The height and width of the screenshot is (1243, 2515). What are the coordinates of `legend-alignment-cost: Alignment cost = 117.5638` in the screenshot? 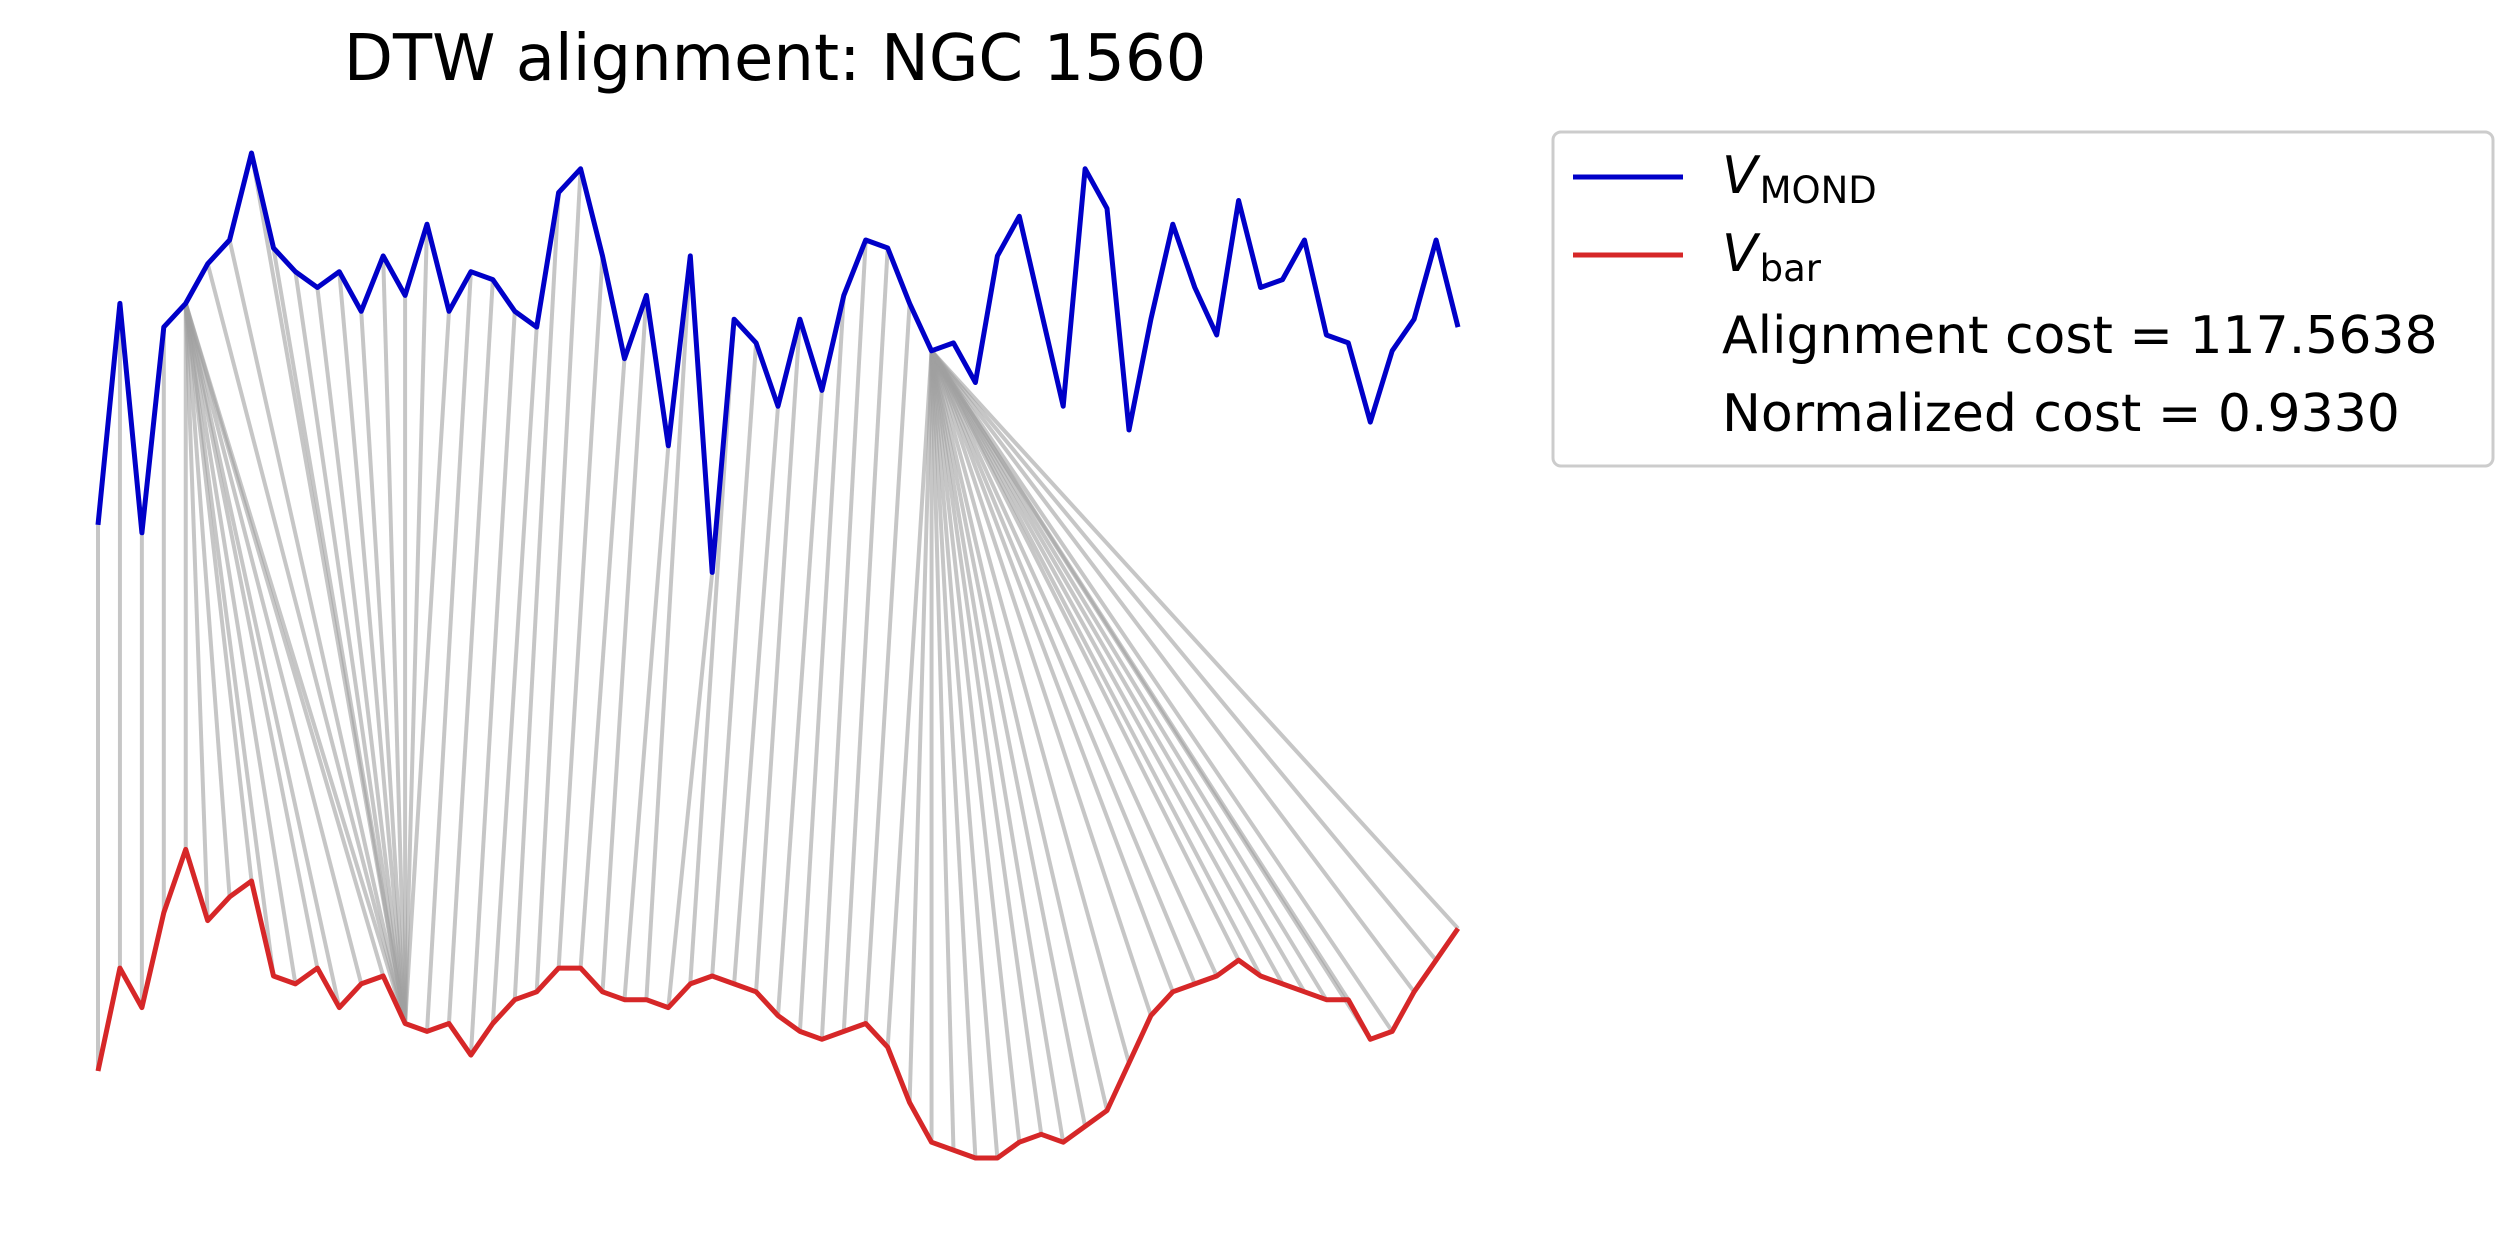 It's located at (2080, 336).